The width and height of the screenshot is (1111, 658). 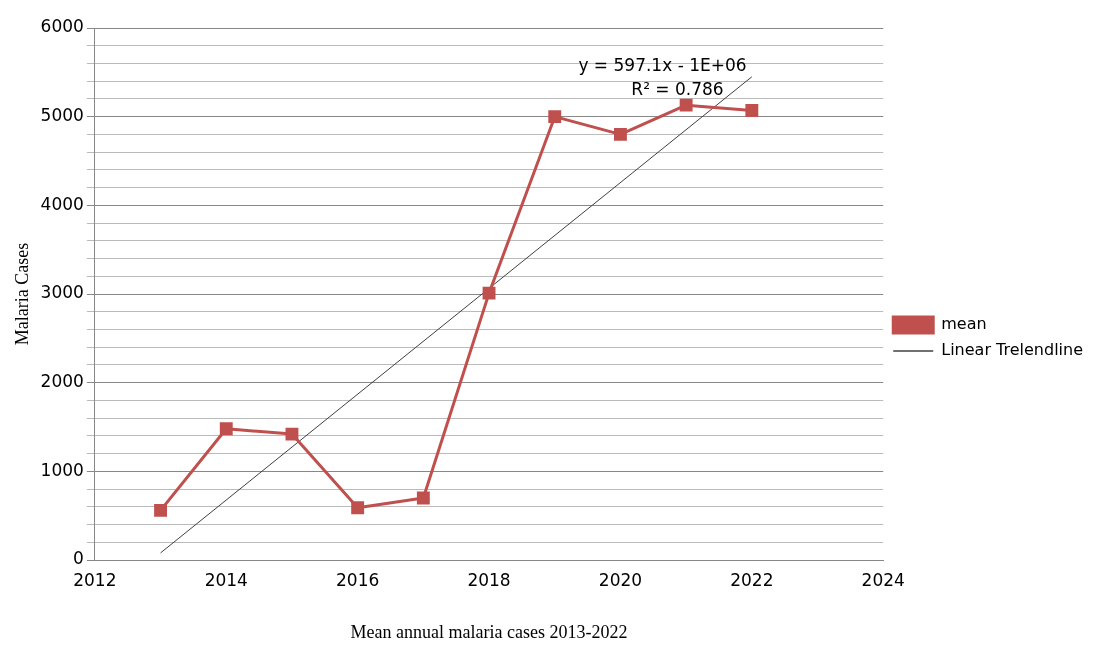 What do you see at coordinates (620, 579) in the screenshot?
I see `x-tick-label: 2020` at bounding box center [620, 579].